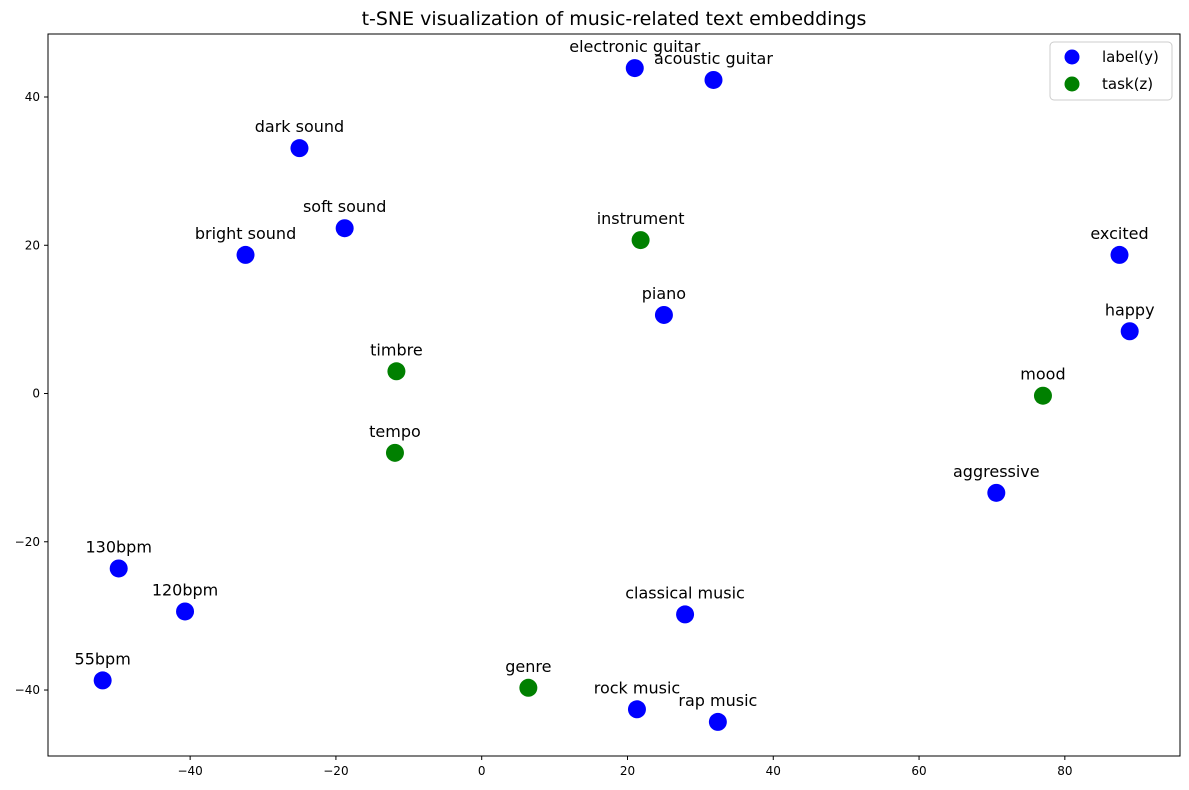  What do you see at coordinates (1130, 309) in the screenshot?
I see `point-label: happy` at bounding box center [1130, 309].